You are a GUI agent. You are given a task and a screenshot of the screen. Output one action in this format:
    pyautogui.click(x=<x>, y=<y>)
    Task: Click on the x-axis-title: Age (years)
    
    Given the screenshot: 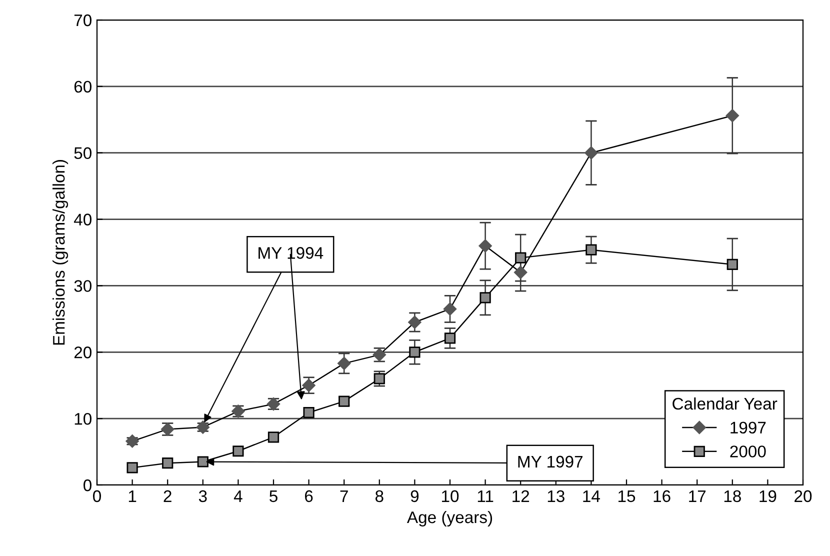 What is the action you would take?
    pyautogui.click(x=449, y=518)
    